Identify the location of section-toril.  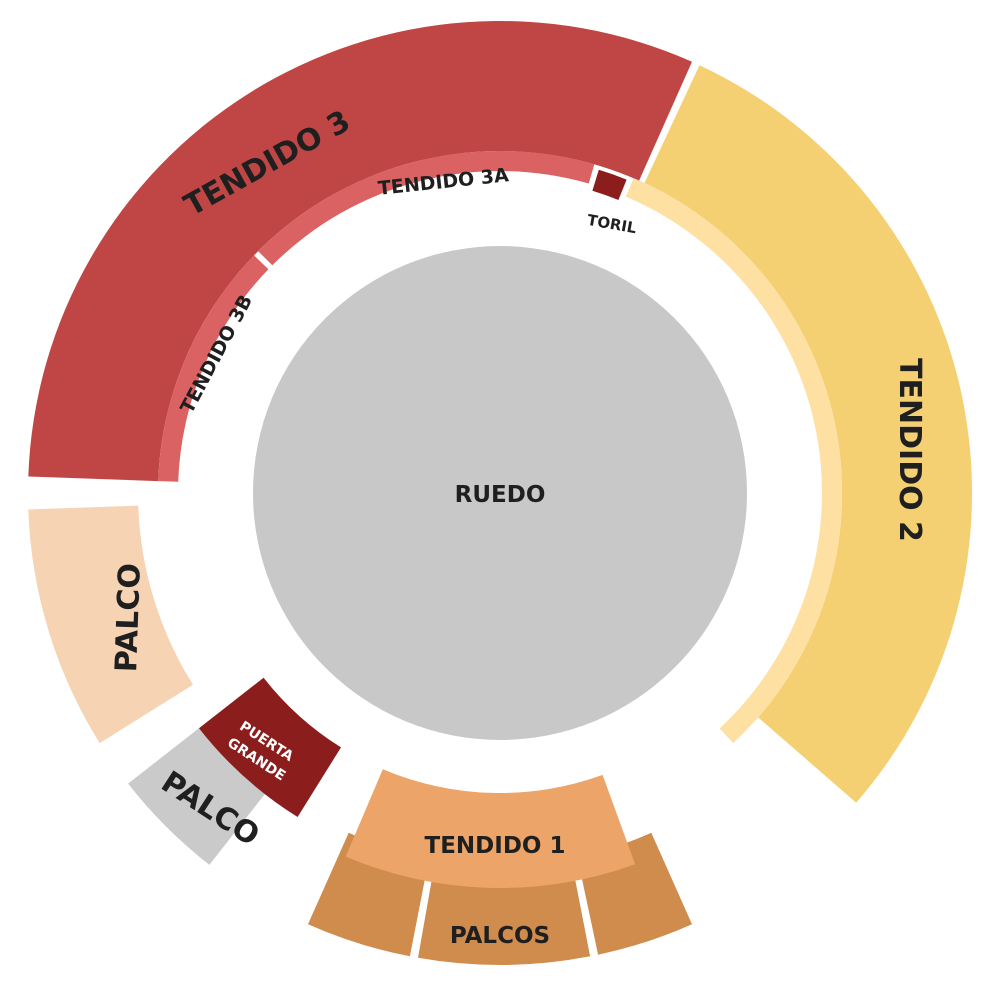
(609, 184).